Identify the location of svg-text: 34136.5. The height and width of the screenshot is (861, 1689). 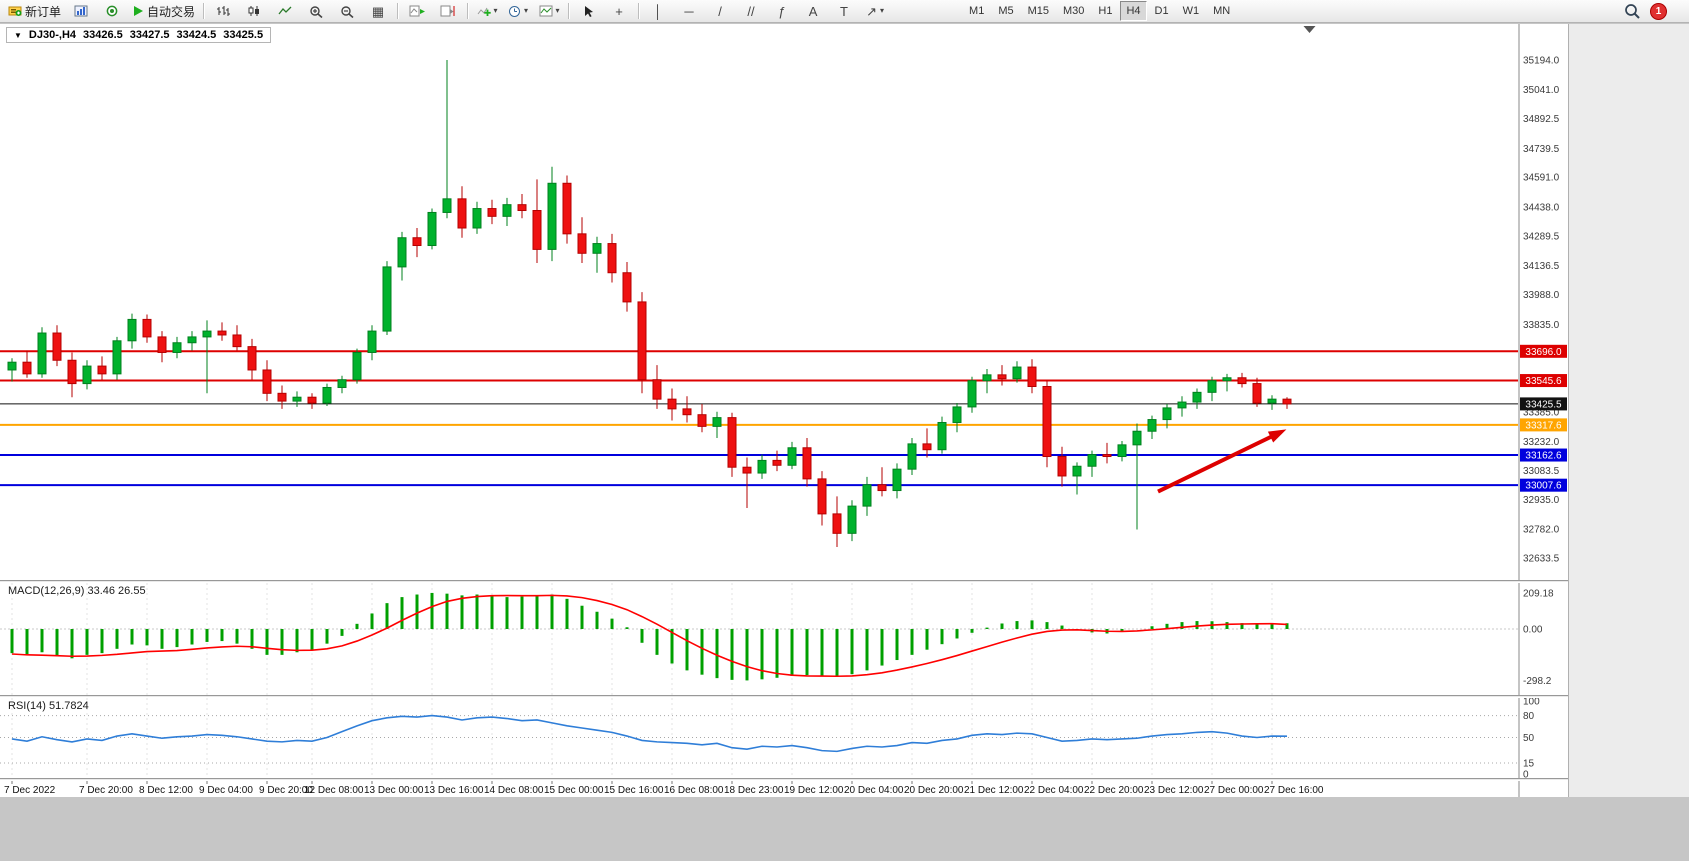
(1541, 266).